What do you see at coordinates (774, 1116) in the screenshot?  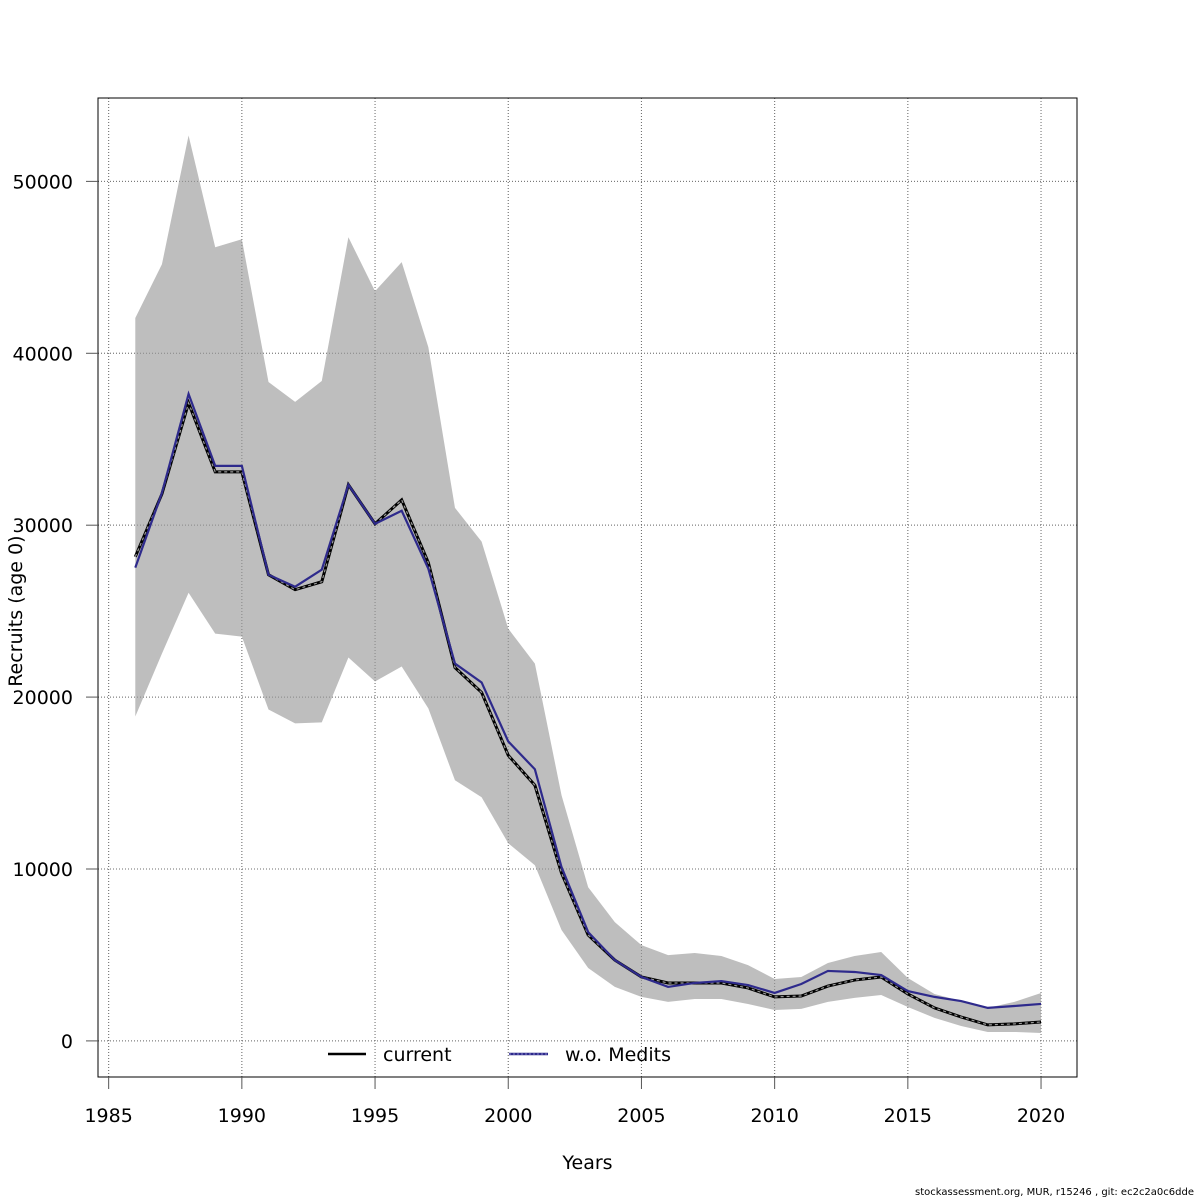 I see `x-tick-label: 2010` at bounding box center [774, 1116].